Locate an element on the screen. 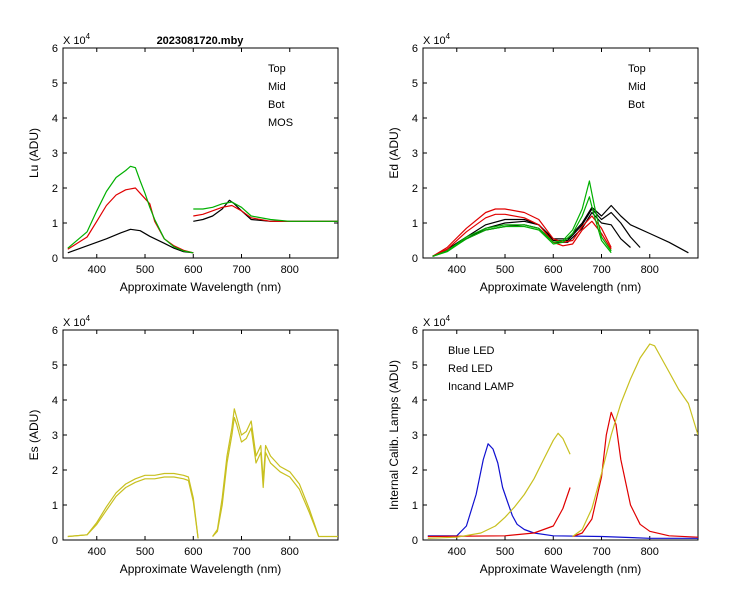 The width and height of the screenshot is (750, 600). lu-series-mid-line is located at coordinates (130, 220).